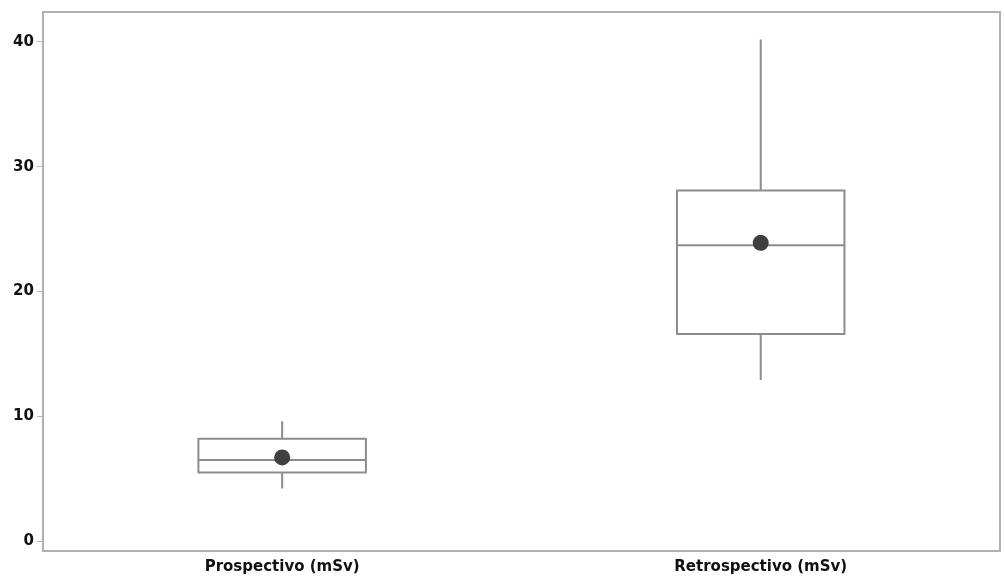 This screenshot has height=583, width=1004. What do you see at coordinates (282, 565) in the screenshot?
I see `x-tick-label: Prospectivo (mSv)` at bounding box center [282, 565].